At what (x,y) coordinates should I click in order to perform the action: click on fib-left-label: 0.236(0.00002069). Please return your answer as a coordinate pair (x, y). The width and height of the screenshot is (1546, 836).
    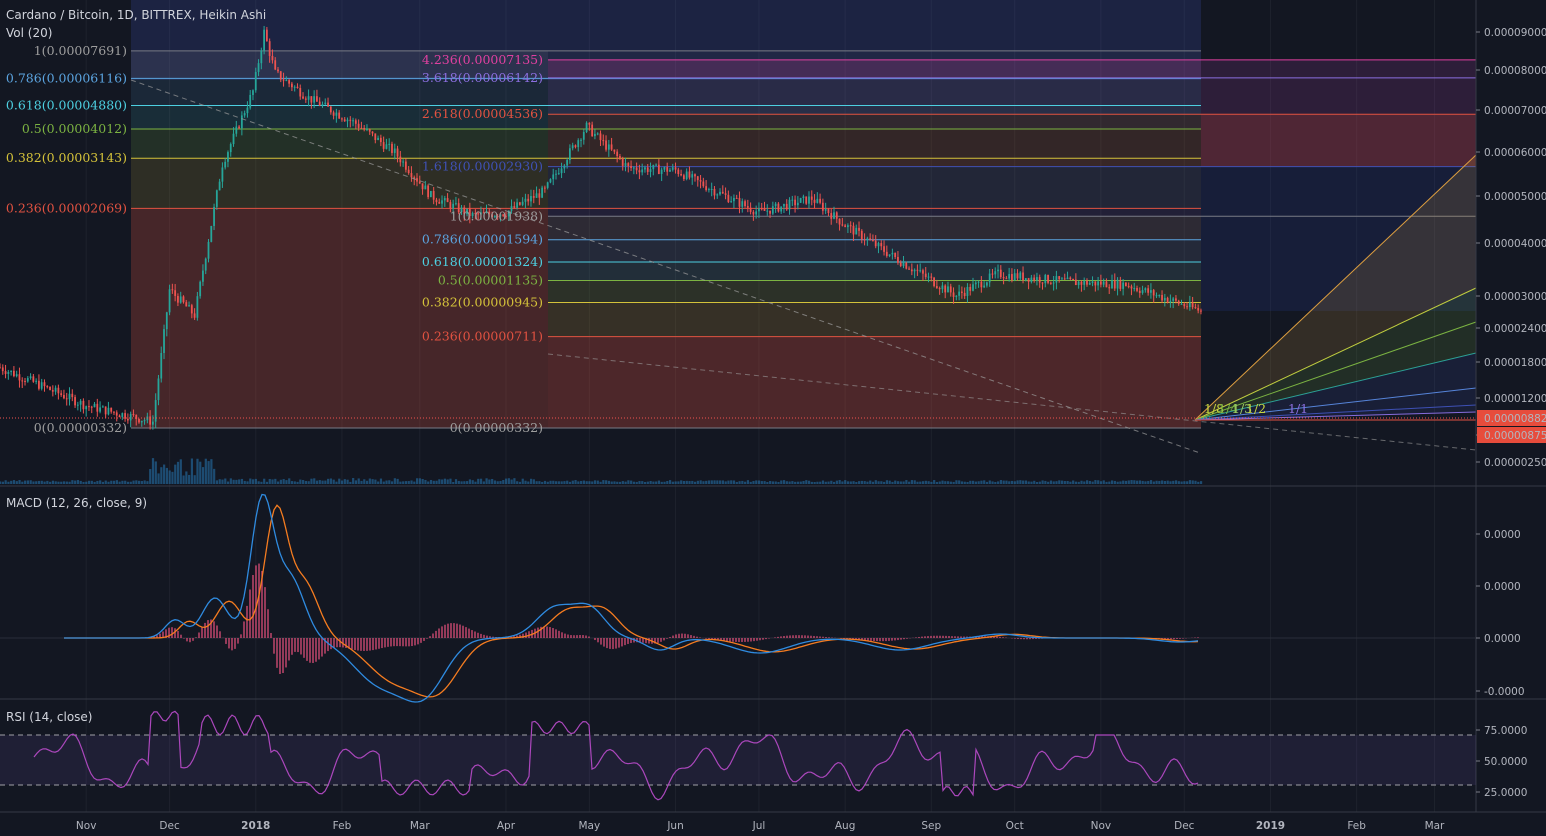
    Looking at the image, I should click on (66, 207).